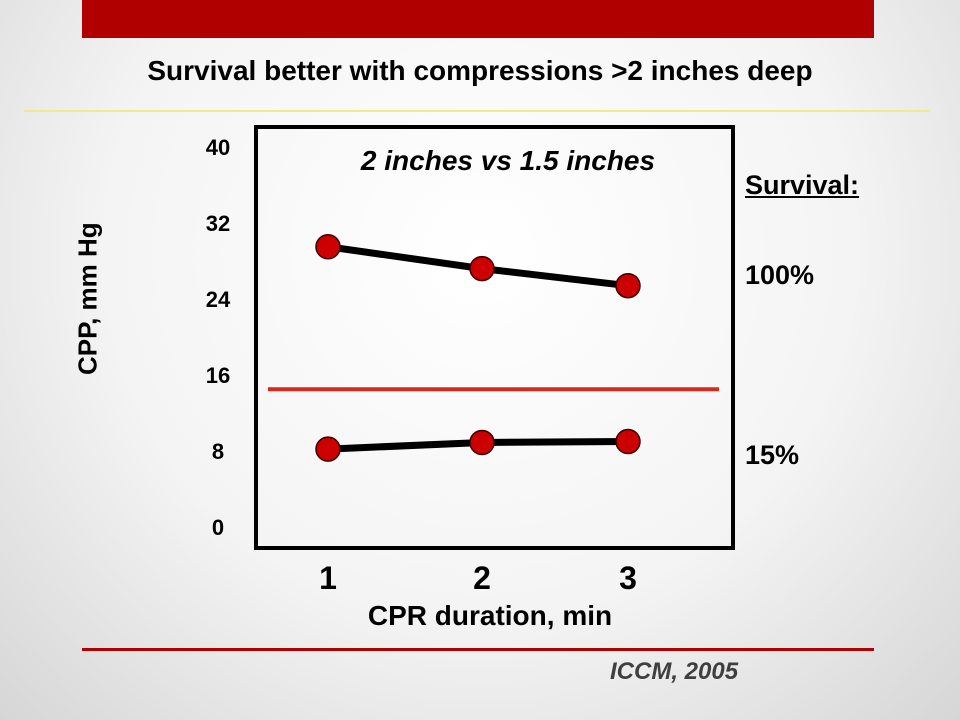 The width and height of the screenshot is (960, 720). I want to click on x-tick-labels: 1 2 3, so click(478, 578).